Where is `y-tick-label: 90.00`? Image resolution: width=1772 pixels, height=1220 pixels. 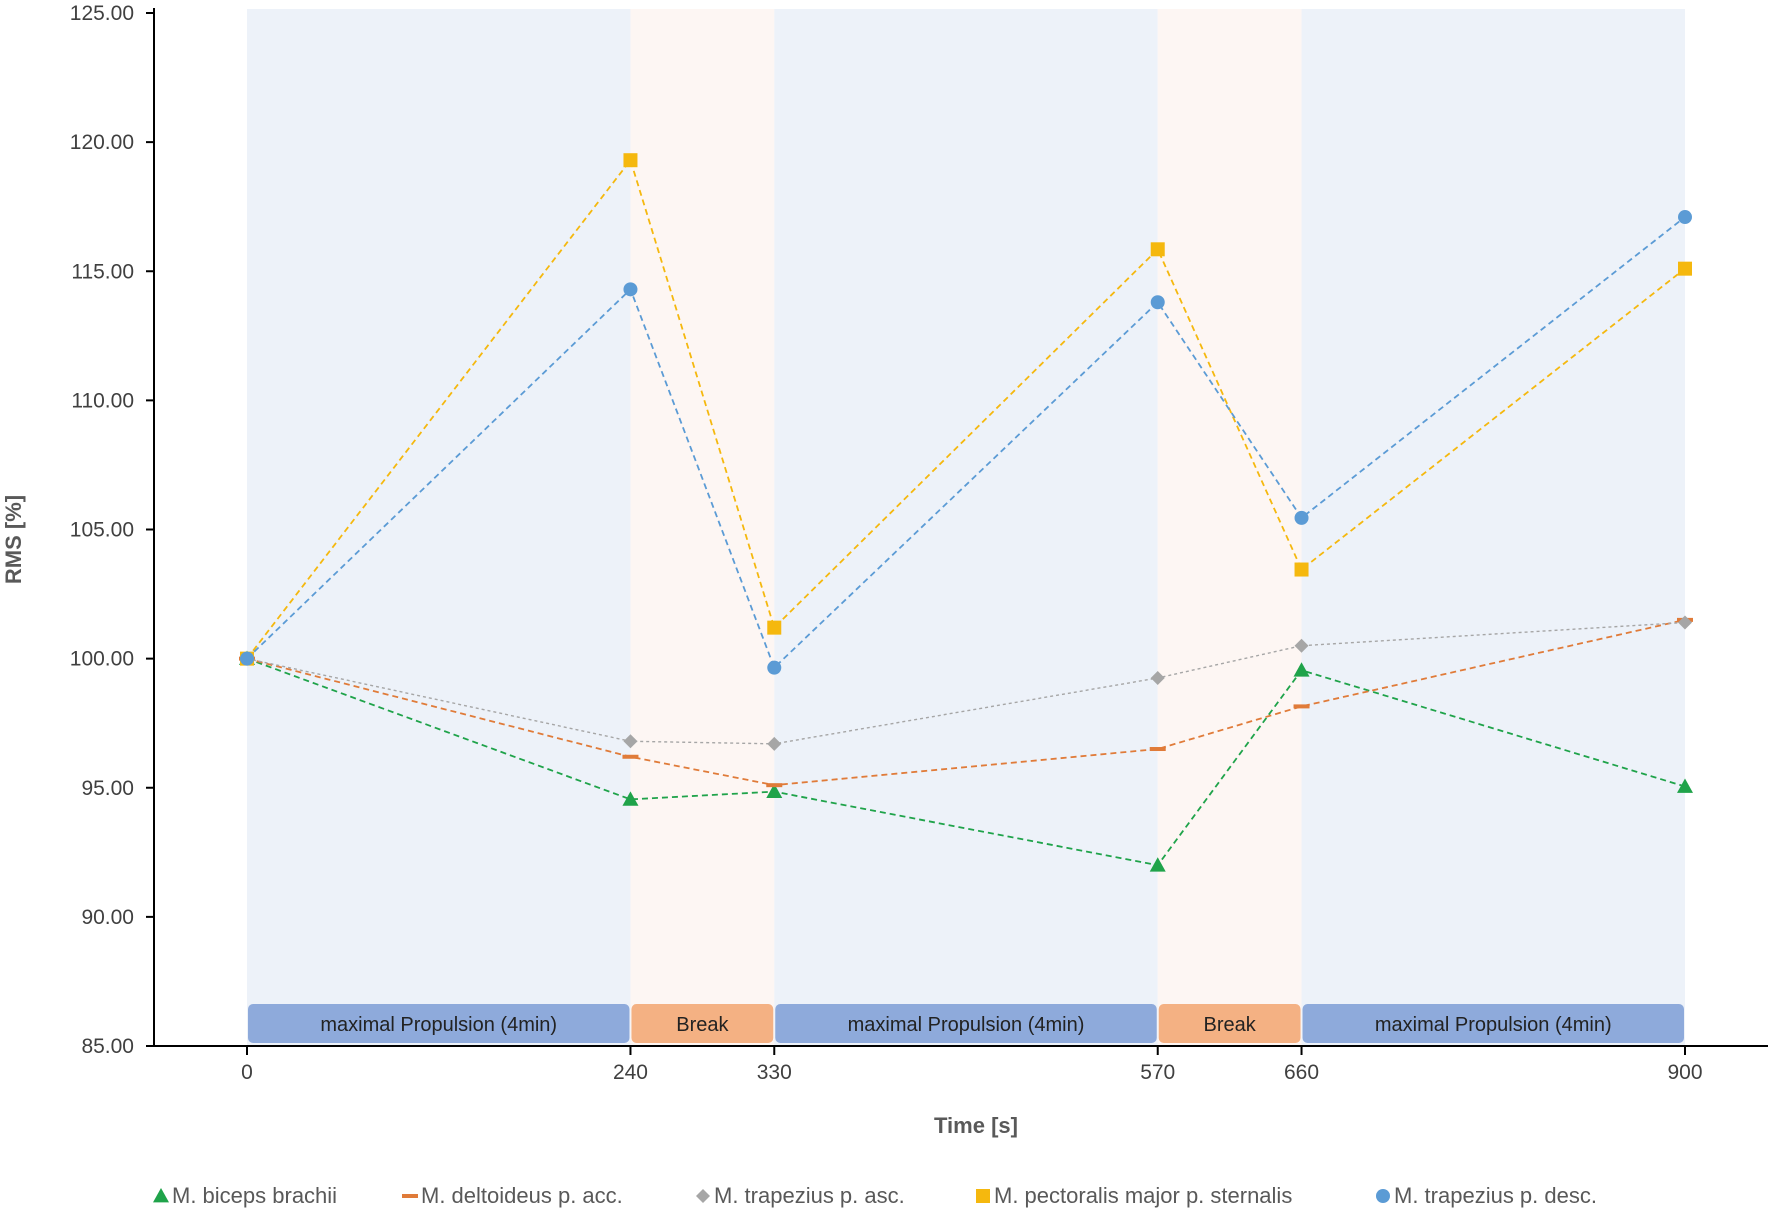
y-tick-label: 90.00 is located at coordinates (107, 917).